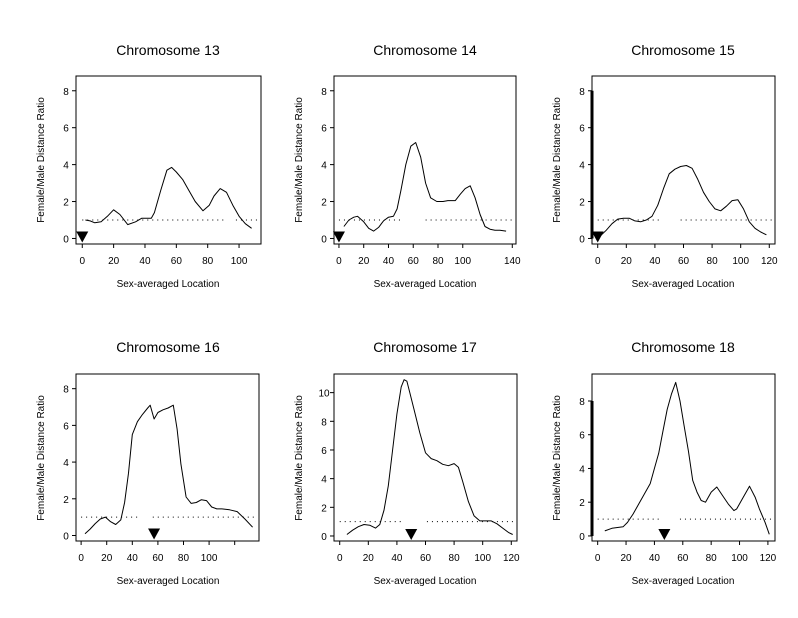 The image size is (798, 618). Describe the element at coordinates (683, 50) in the screenshot. I see `panel-title: Chromosome 15` at that location.